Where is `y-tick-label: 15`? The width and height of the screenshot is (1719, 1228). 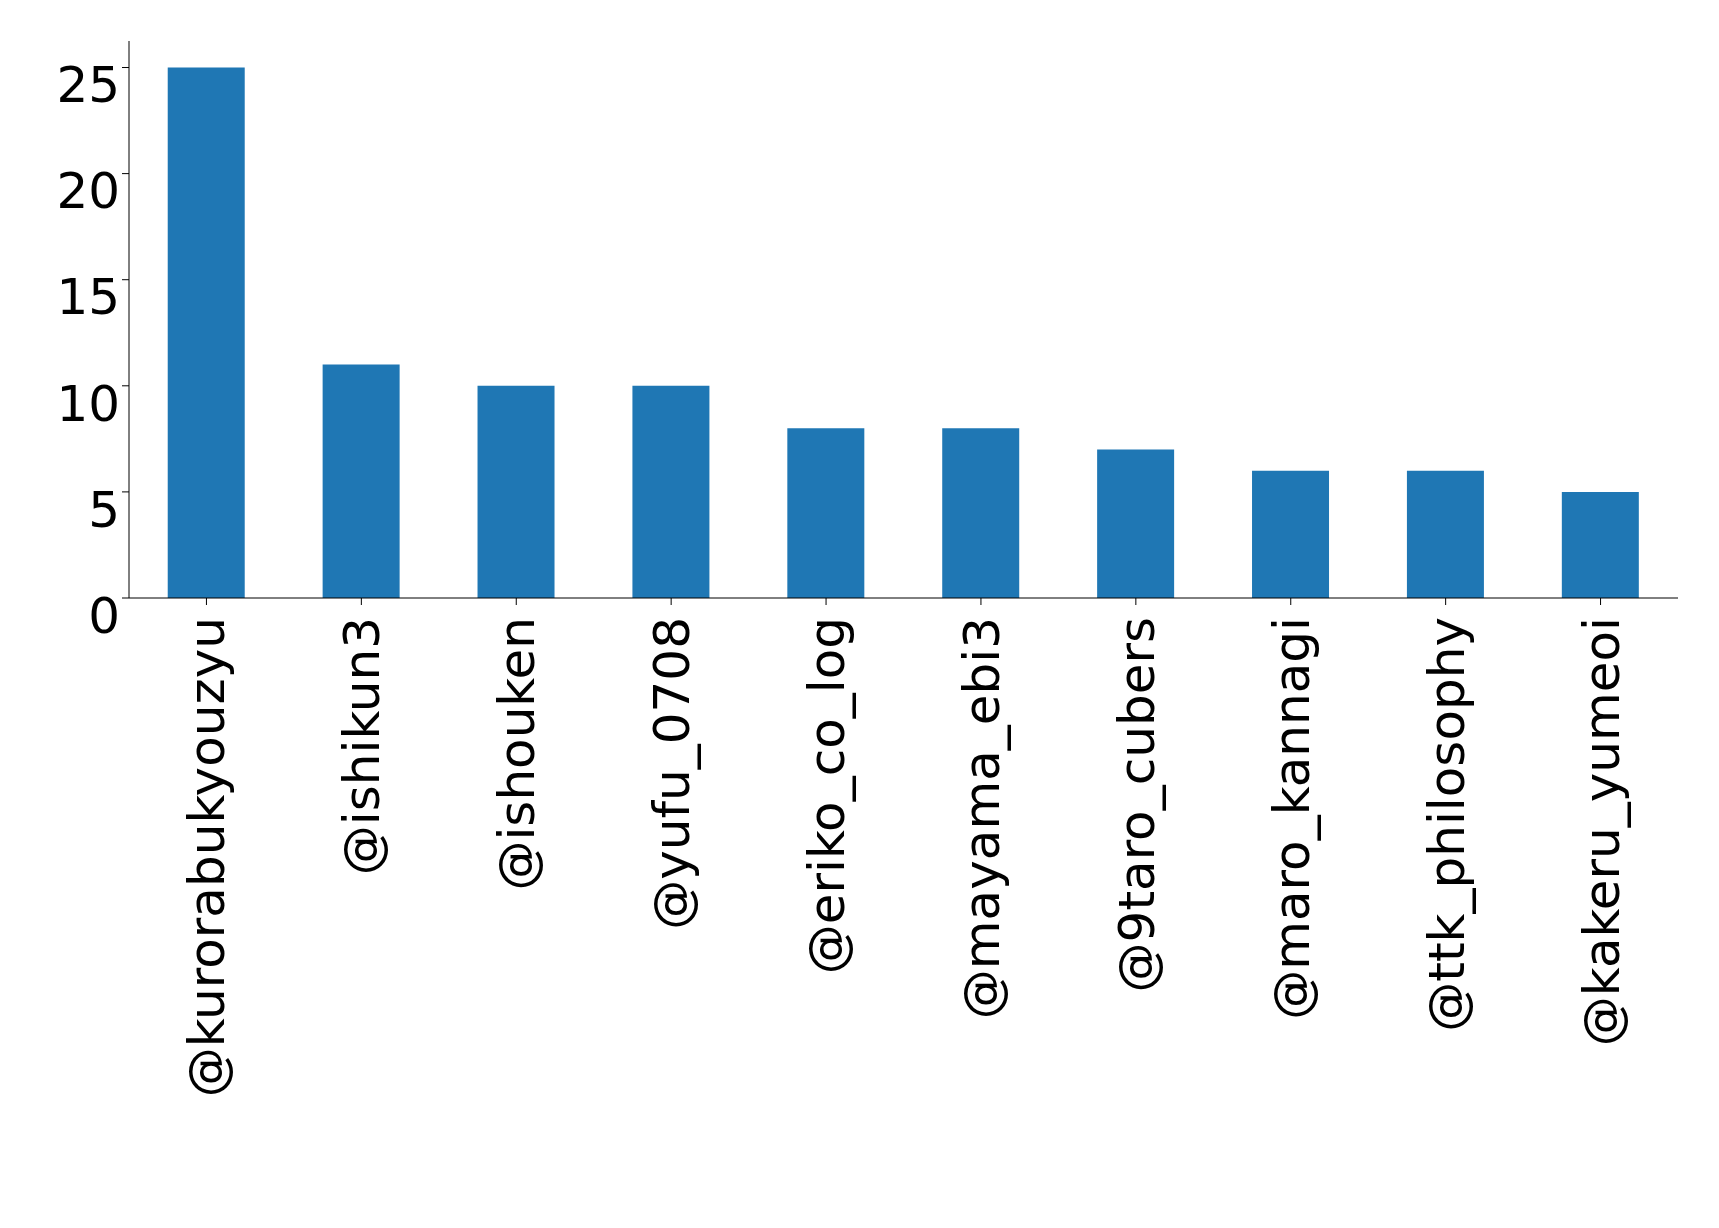 y-tick-label: 15 is located at coordinates (88, 297).